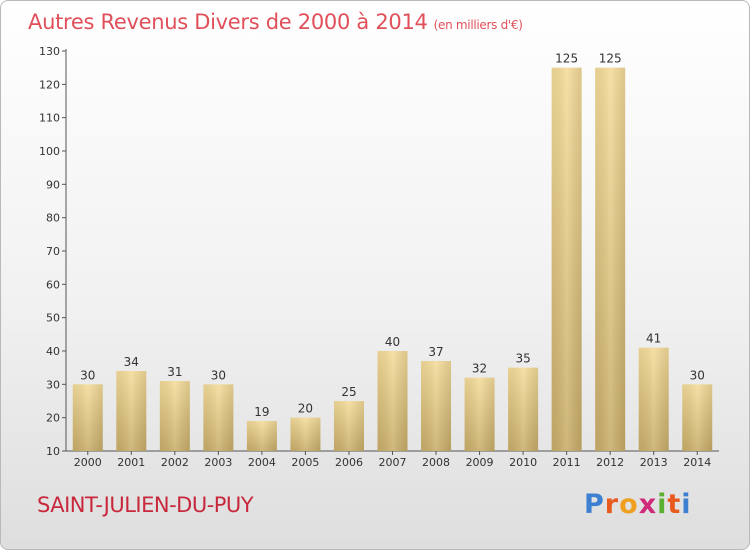 The width and height of the screenshot is (750, 550). Describe the element at coordinates (436, 462) in the screenshot. I see `x-tick-label: 2008` at that location.